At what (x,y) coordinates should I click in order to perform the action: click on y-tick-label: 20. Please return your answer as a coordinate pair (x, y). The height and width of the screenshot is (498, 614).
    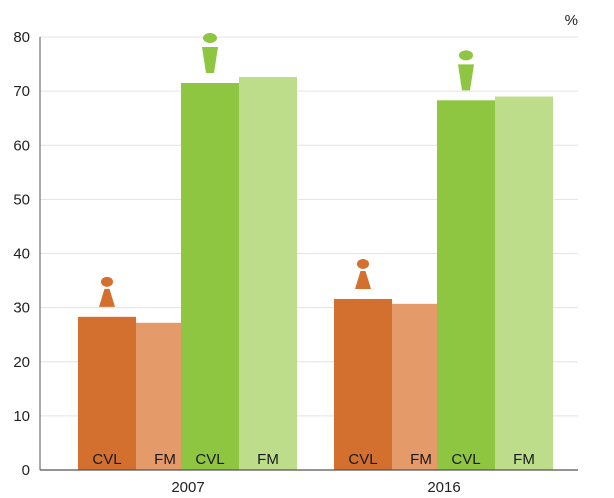
    Looking at the image, I should click on (21, 362).